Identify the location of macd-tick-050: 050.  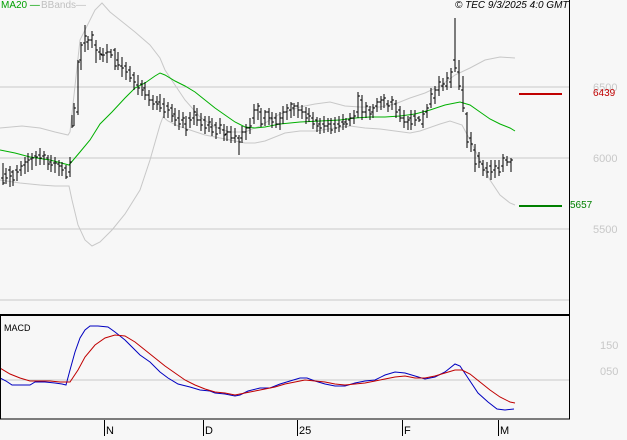
(609, 372).